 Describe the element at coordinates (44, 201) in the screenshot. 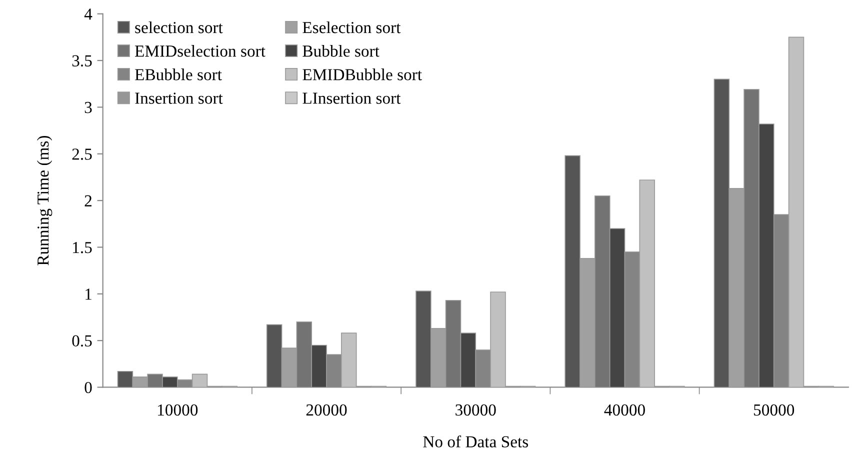

I see `y-axis-title: Running Time (ms)` at that location.